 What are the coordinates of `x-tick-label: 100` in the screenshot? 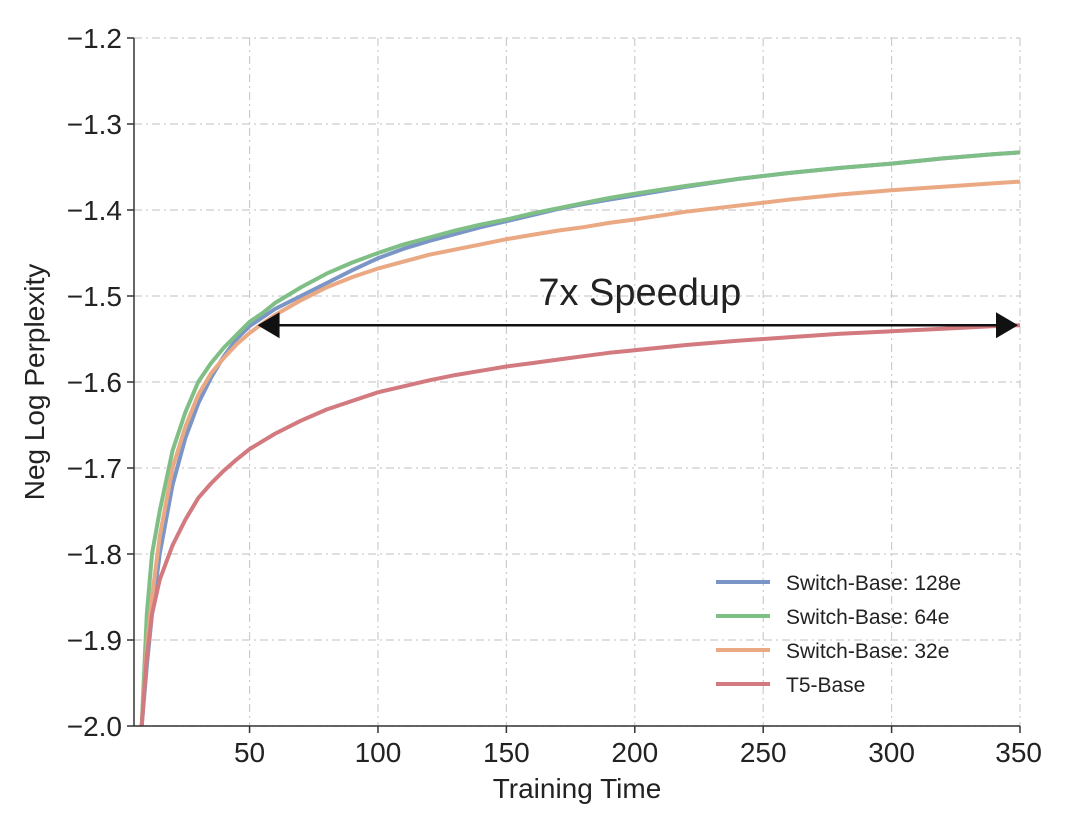 It's located at (378, 752).